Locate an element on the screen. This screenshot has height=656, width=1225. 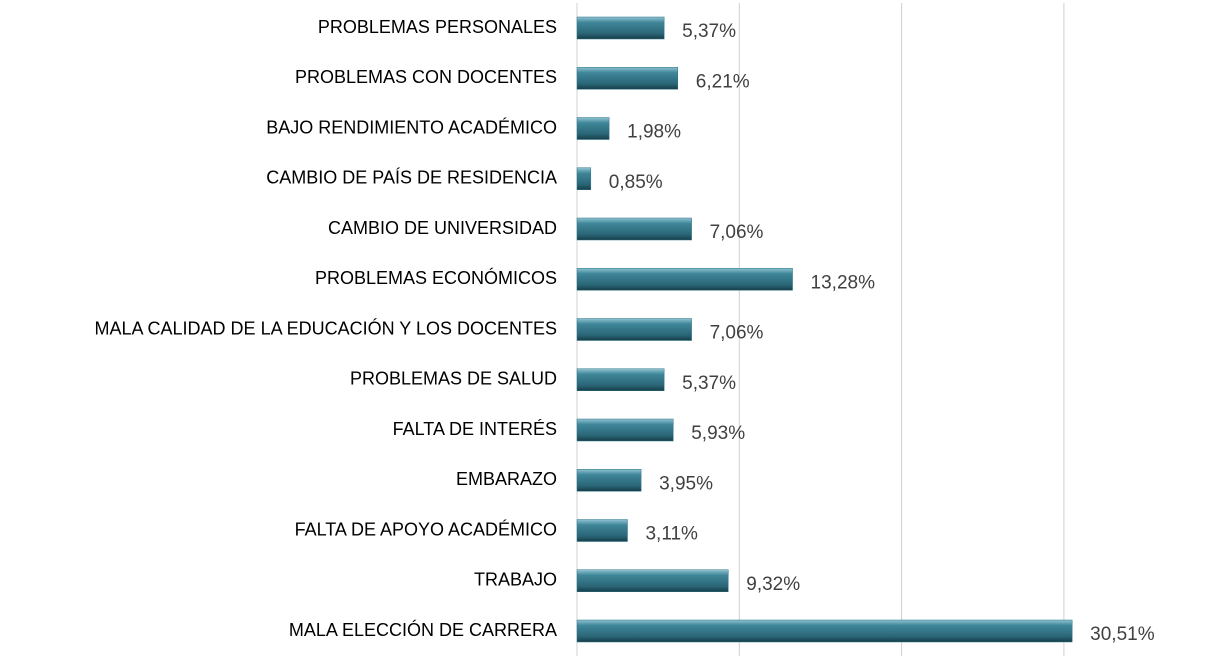
value-label: 9,32% is located at coordinates (773, 584).